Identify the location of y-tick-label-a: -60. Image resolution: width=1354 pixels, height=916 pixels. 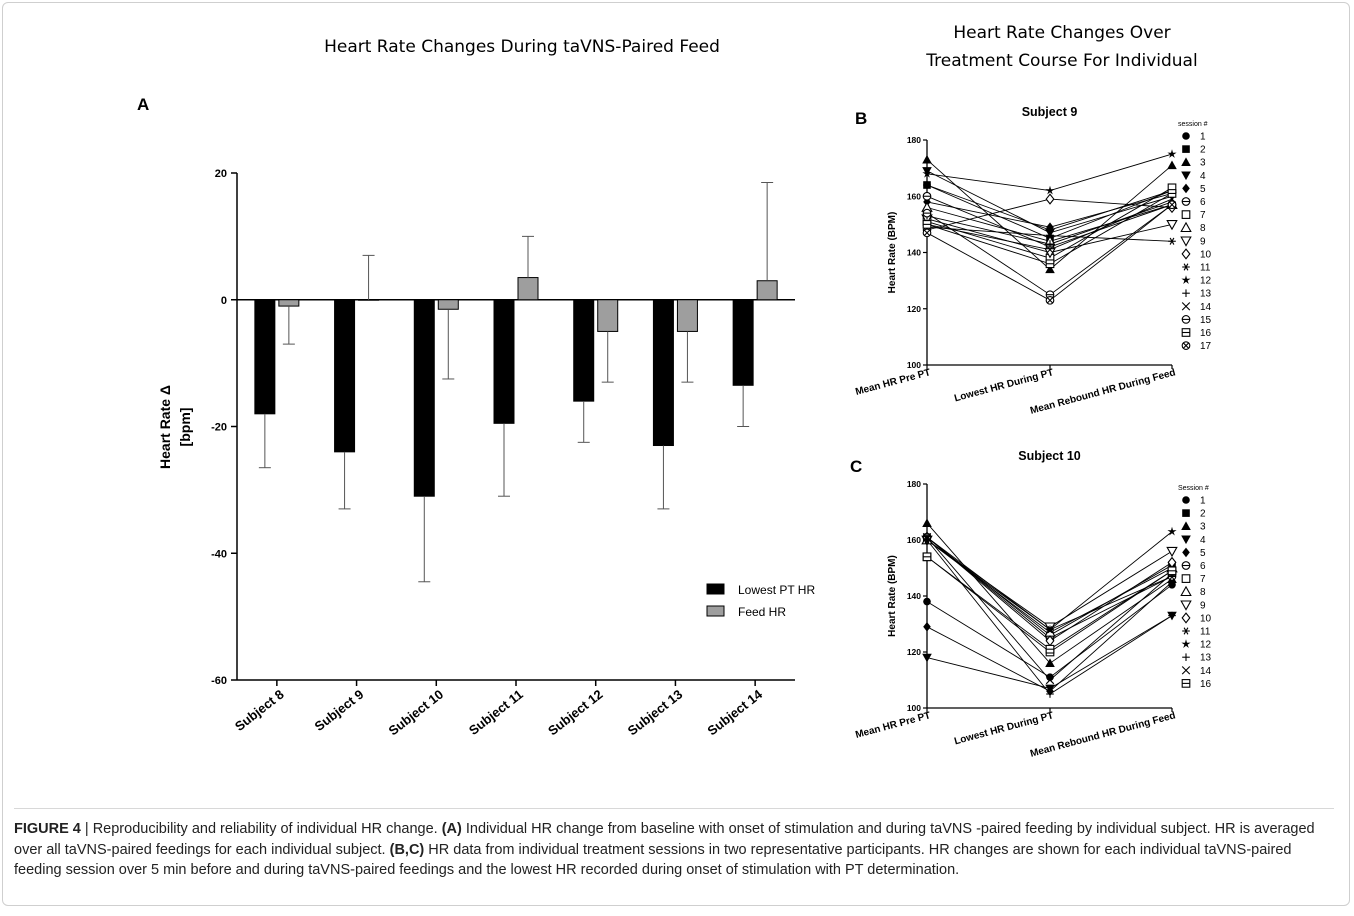
(219, 681).